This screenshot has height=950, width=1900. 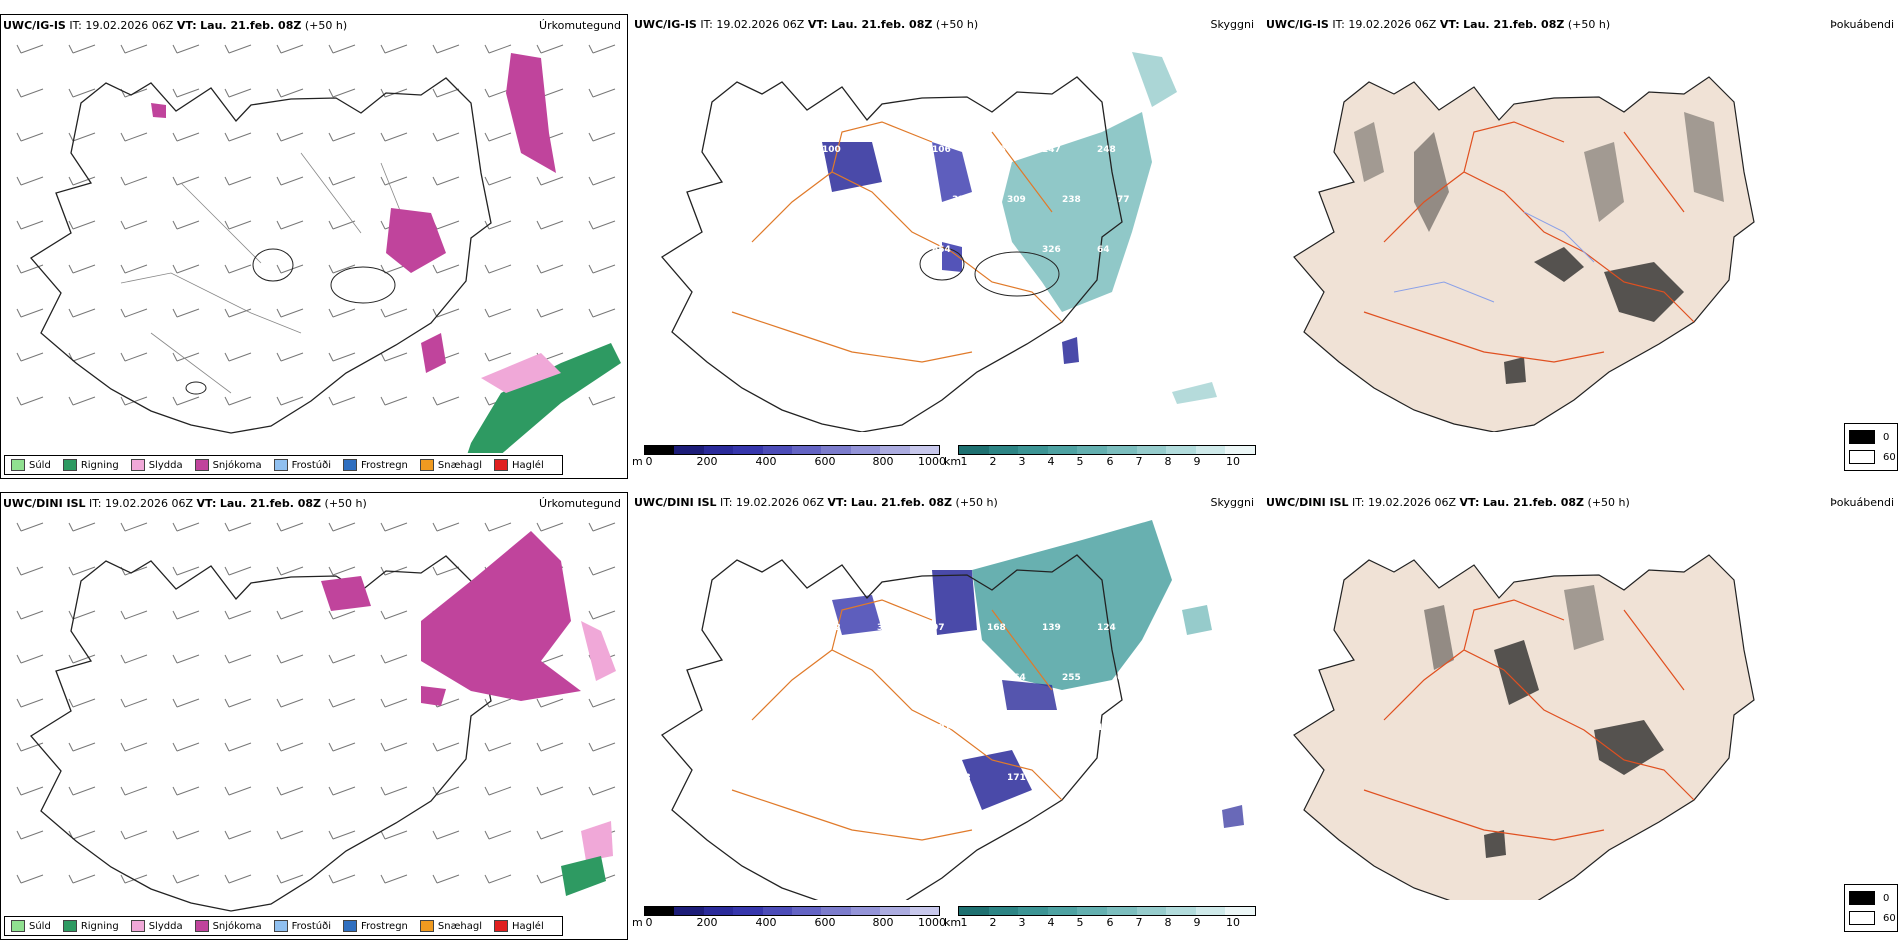 I want to click on ceiling-label: 124, so click(x=1106, y=628).